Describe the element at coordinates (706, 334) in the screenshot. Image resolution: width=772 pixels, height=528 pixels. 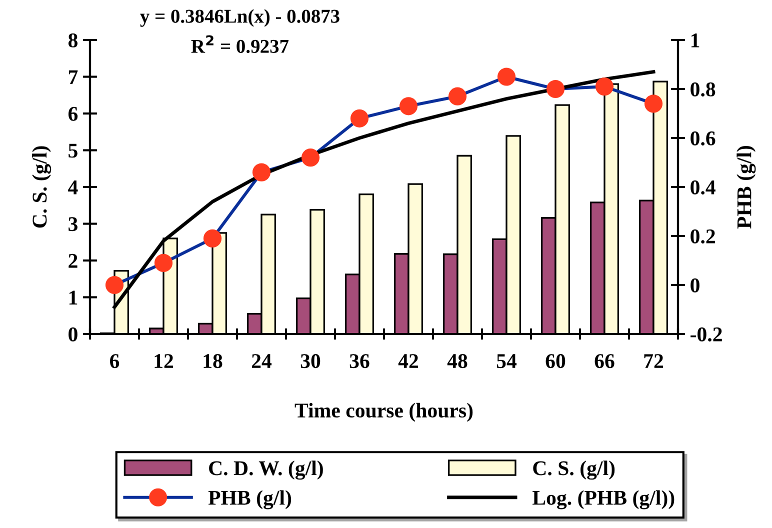
I see `y2-tick-label: -0.2` at that location.